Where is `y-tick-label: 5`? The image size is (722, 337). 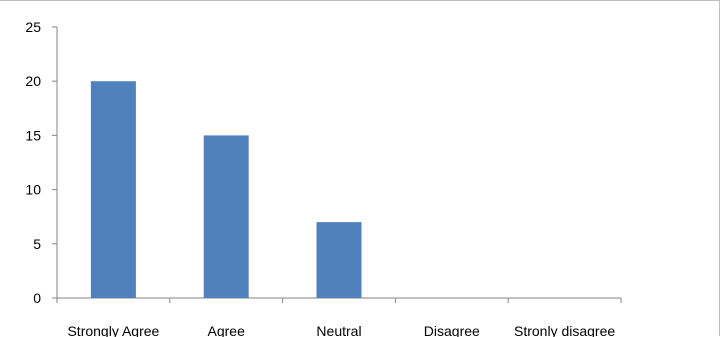
y-tick-label: 5 is located at coordinates (37, 244).